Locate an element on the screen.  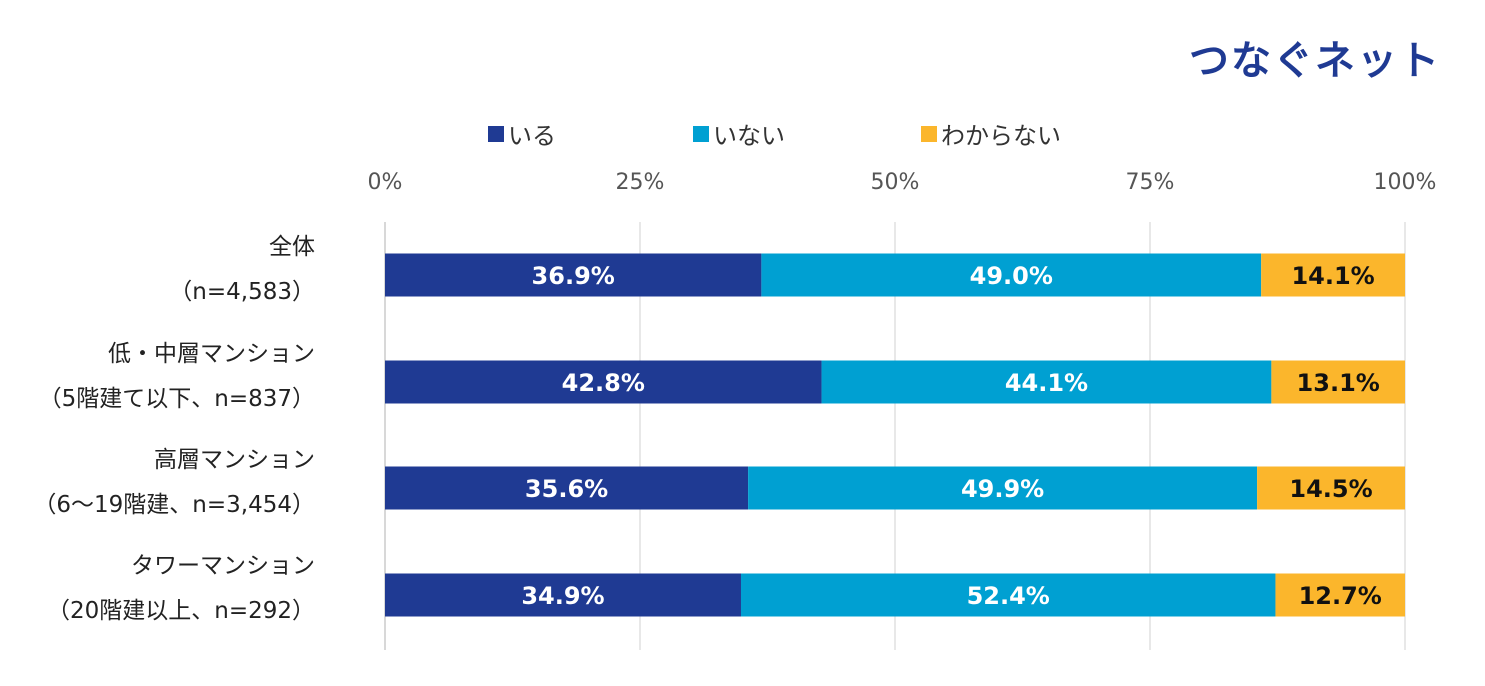
bar-label-2-1: 49.9% is located at coordinates (1002, 489).